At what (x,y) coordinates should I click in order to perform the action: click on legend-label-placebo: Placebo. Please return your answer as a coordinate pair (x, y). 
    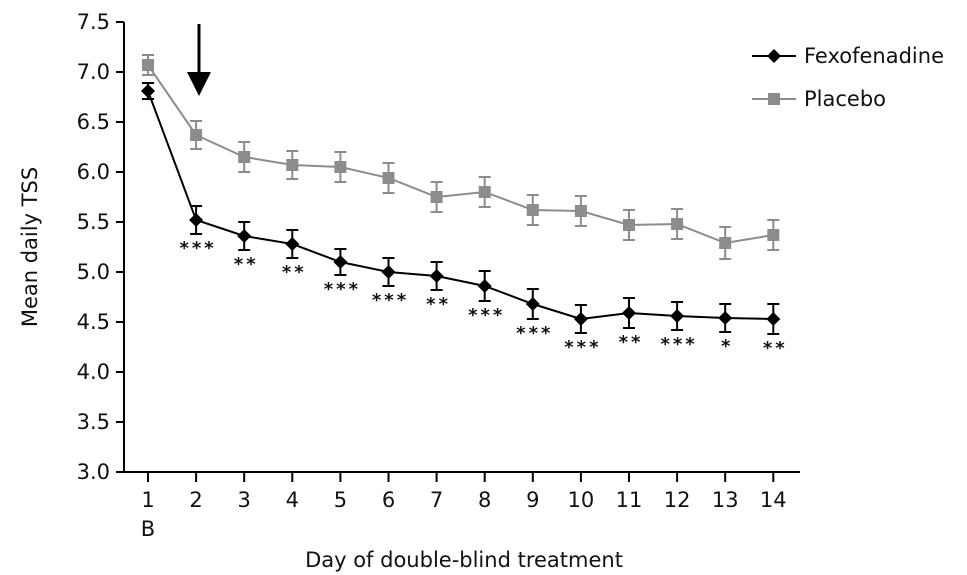
    Looking at the image, I should click on (845, 99).